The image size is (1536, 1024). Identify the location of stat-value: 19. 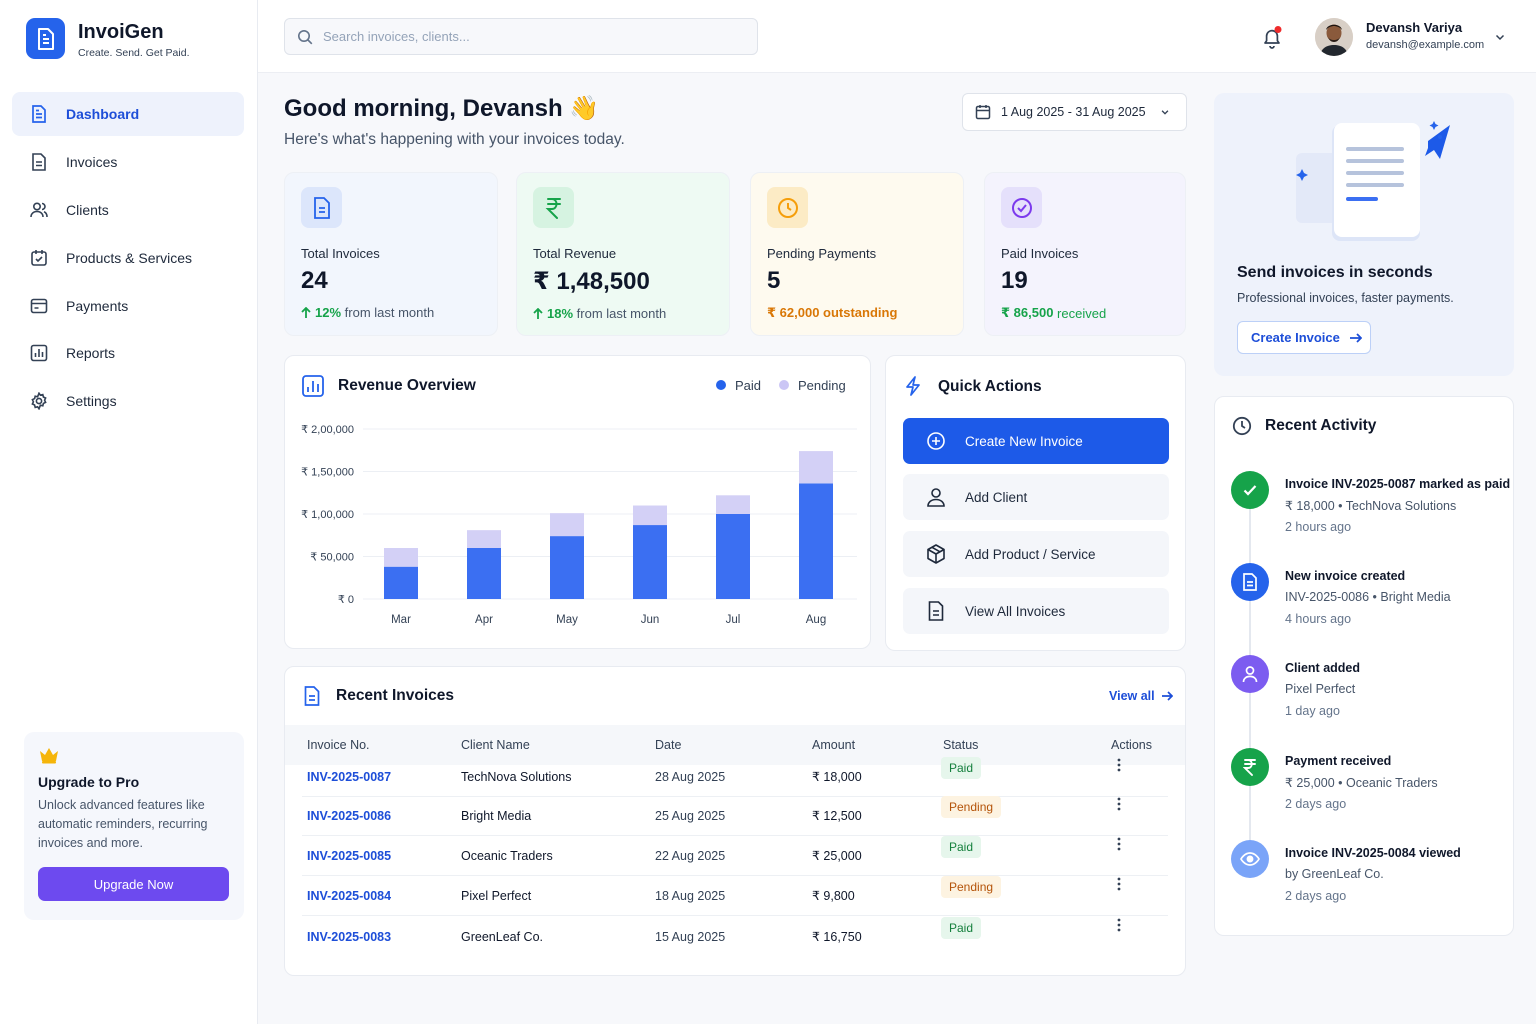
(1014, 280).